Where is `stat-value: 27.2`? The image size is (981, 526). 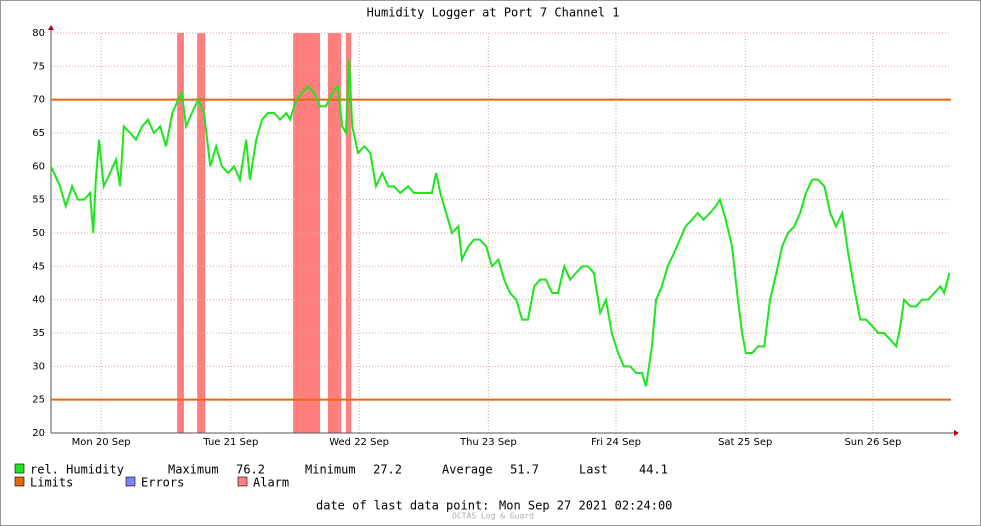
stat-value: 27.2 is located at coordinates (387, 470).